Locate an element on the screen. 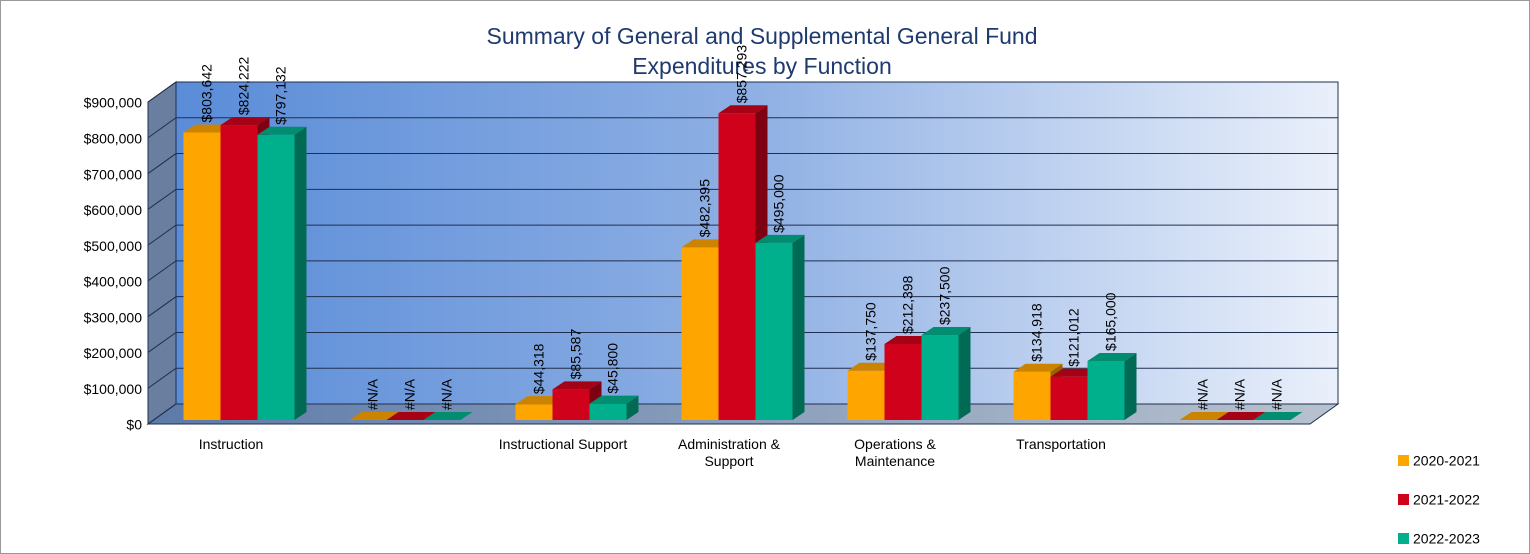 The image size is (1530, 554). data-label: $134,918 is located at coordinates (1037, 332).